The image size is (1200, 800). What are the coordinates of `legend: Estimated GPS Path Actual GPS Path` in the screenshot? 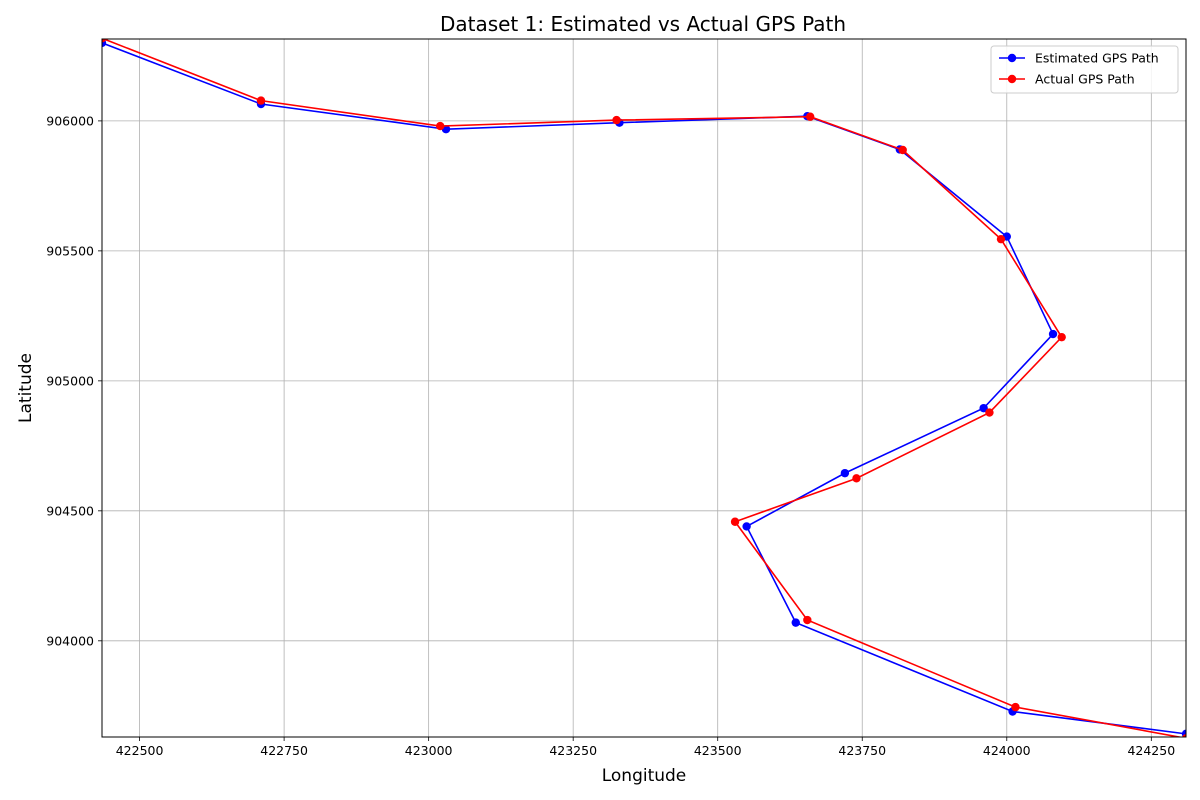 It's located at (1084, 69).